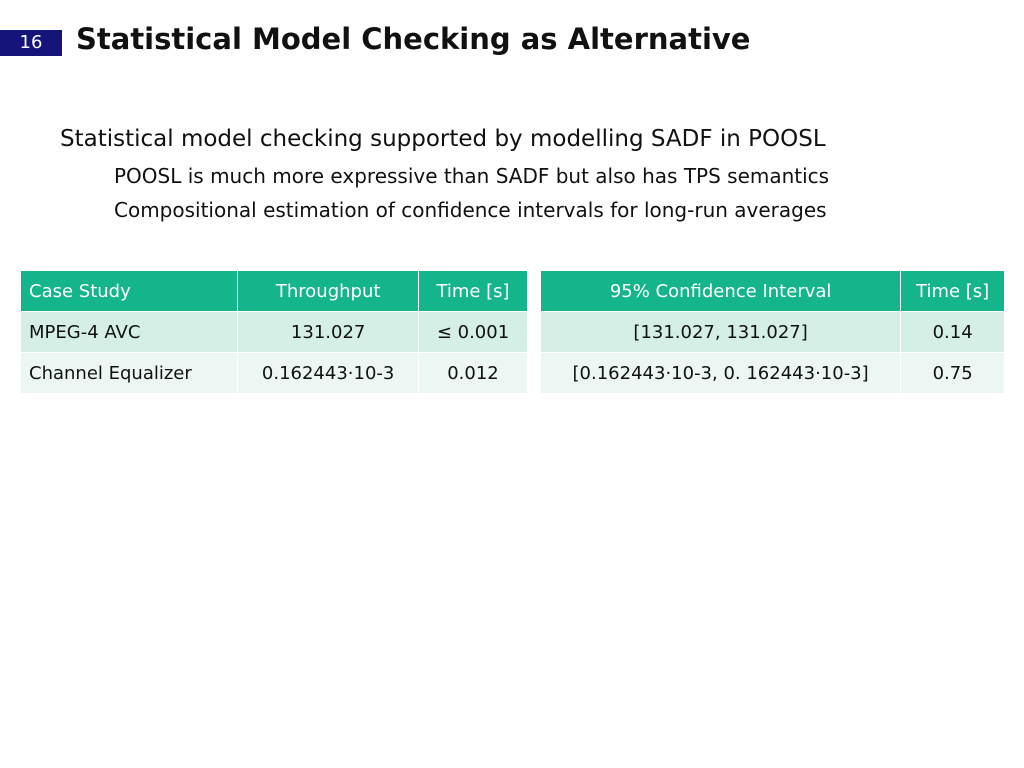 The height and width of the screenshot is (768, 1024). I want to click on case-cell: MPEG-4 AVC, so click(129, 332).